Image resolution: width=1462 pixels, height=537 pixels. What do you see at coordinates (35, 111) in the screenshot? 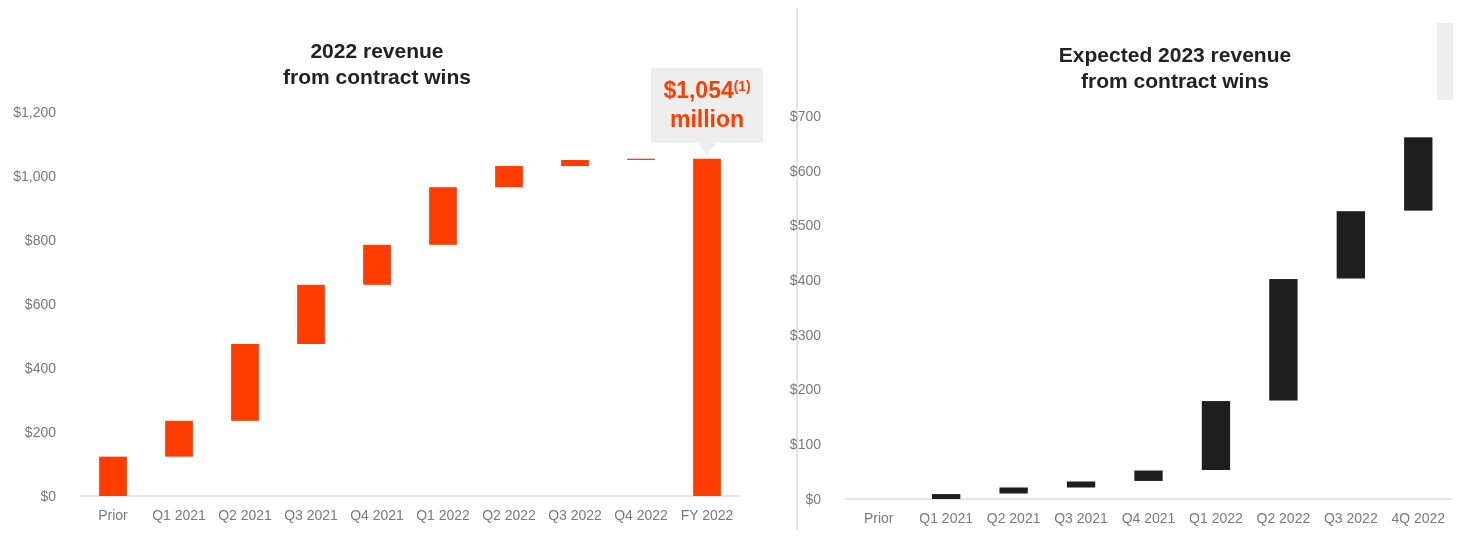
I see `y-tick-label: $1,200` at bounding box center [35, 111].